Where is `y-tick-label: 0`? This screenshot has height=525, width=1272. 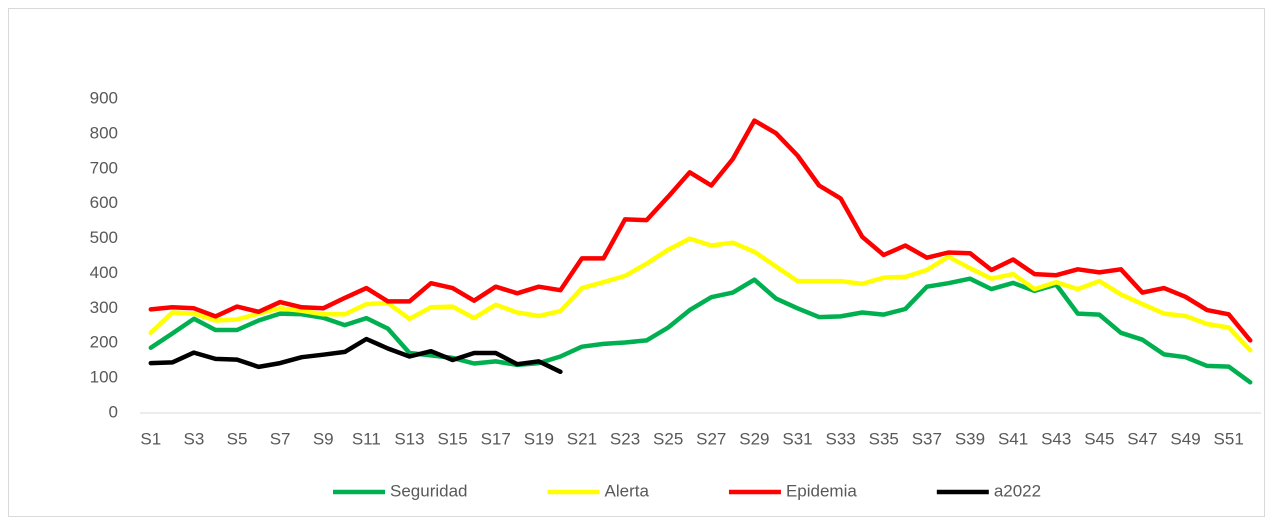
y-tick-label: 0 is located at coordinates (113, 411).